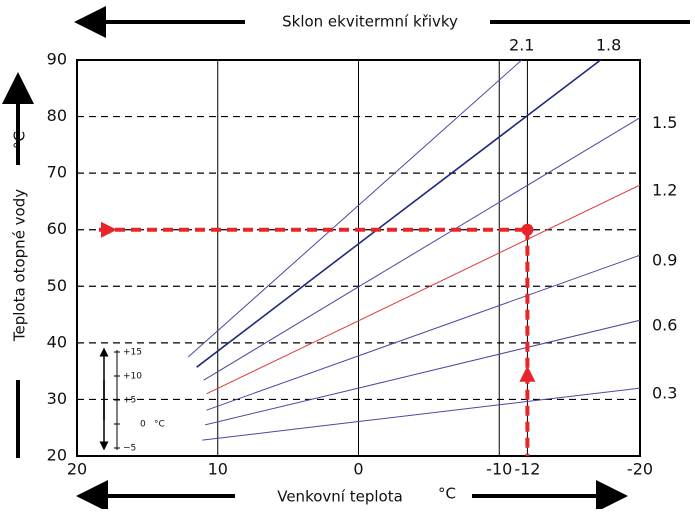 The width and height of the screenshot is (695, 513). Describe the element at coordinates (664, 393) in the screenshot. I see `legend-label: 0.3` at that location.